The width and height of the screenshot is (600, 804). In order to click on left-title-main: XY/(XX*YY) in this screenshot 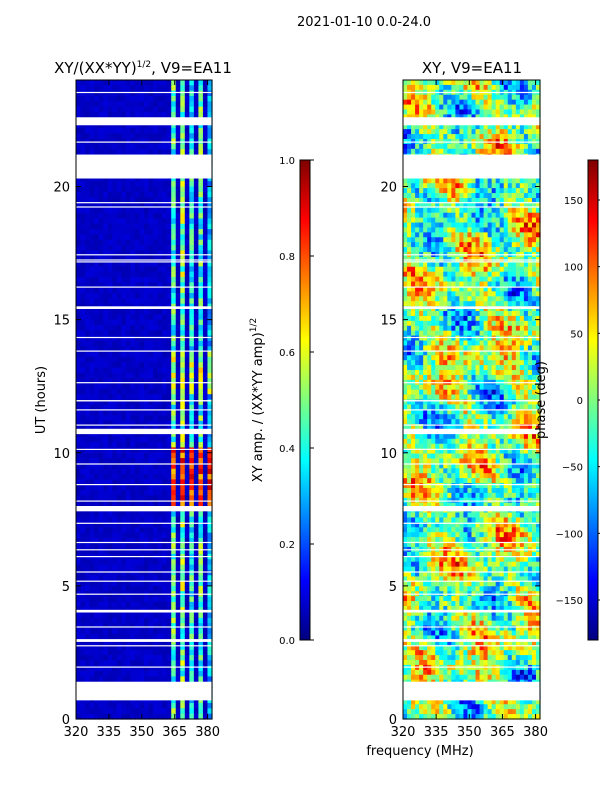, I will do `click(95, 68)`.